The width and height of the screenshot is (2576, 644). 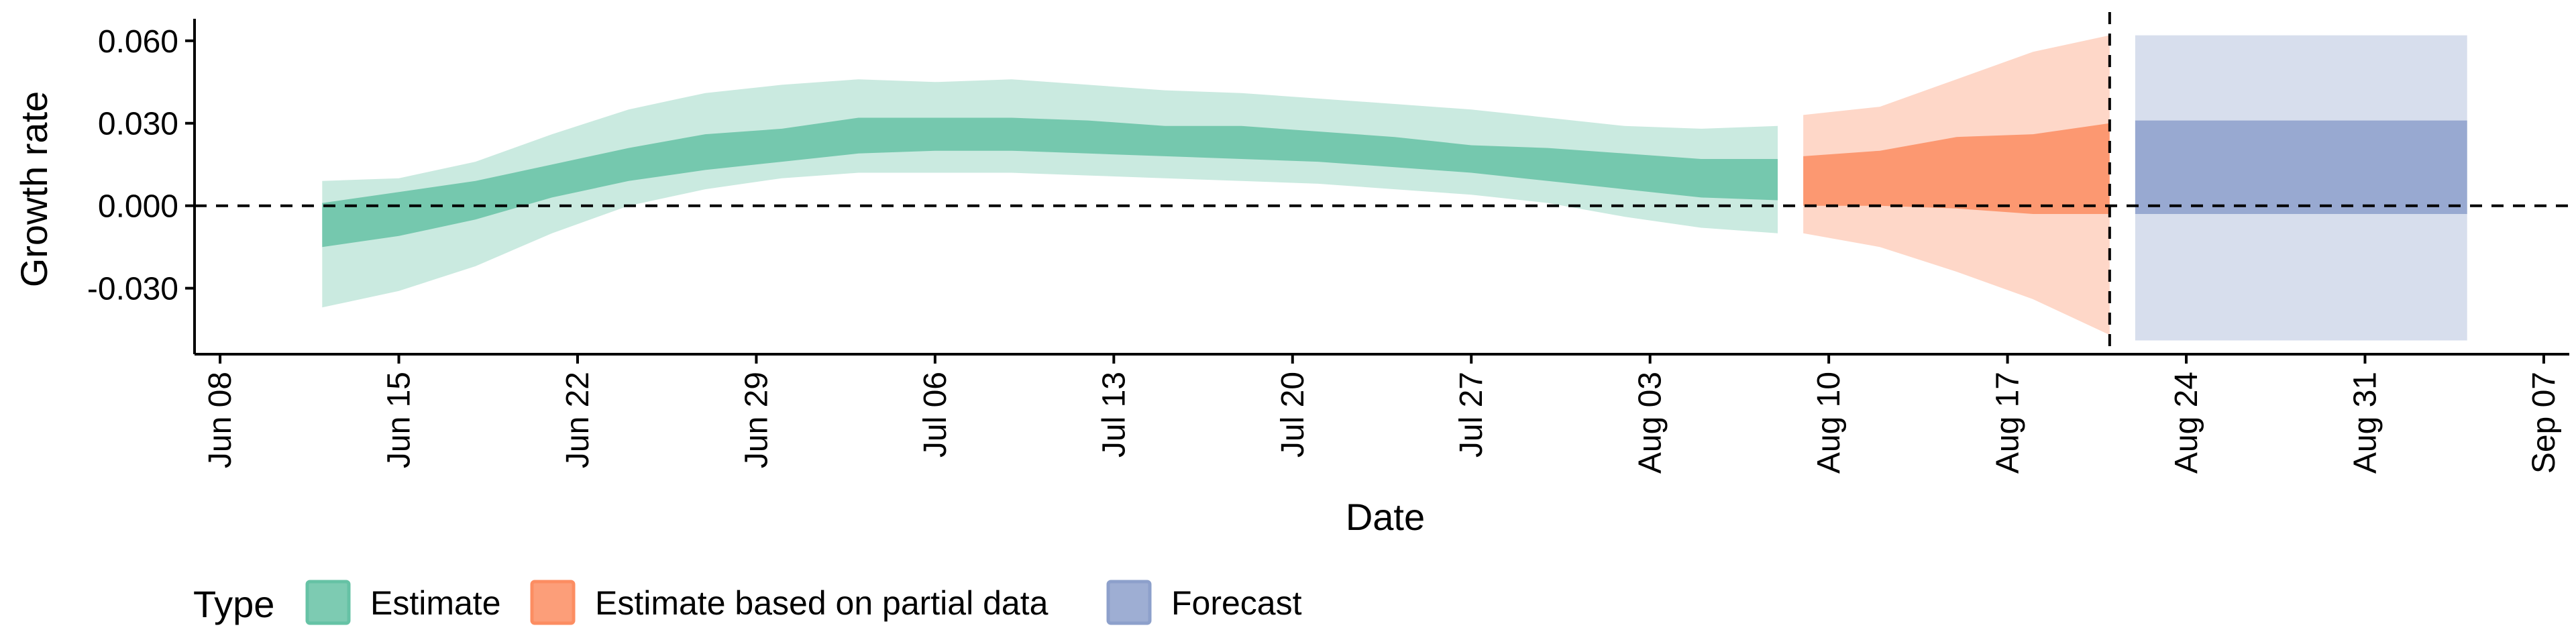 What do you see at coordinates (435, 603) in the screenshot?
I see `legend-label: Estimate` at bounding box center [435, 603].